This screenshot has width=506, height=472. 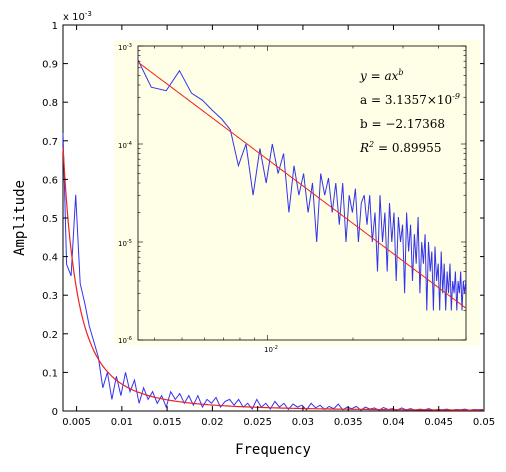 I want to click on y-tick-label: 0.5, so click(x=50, y=219).